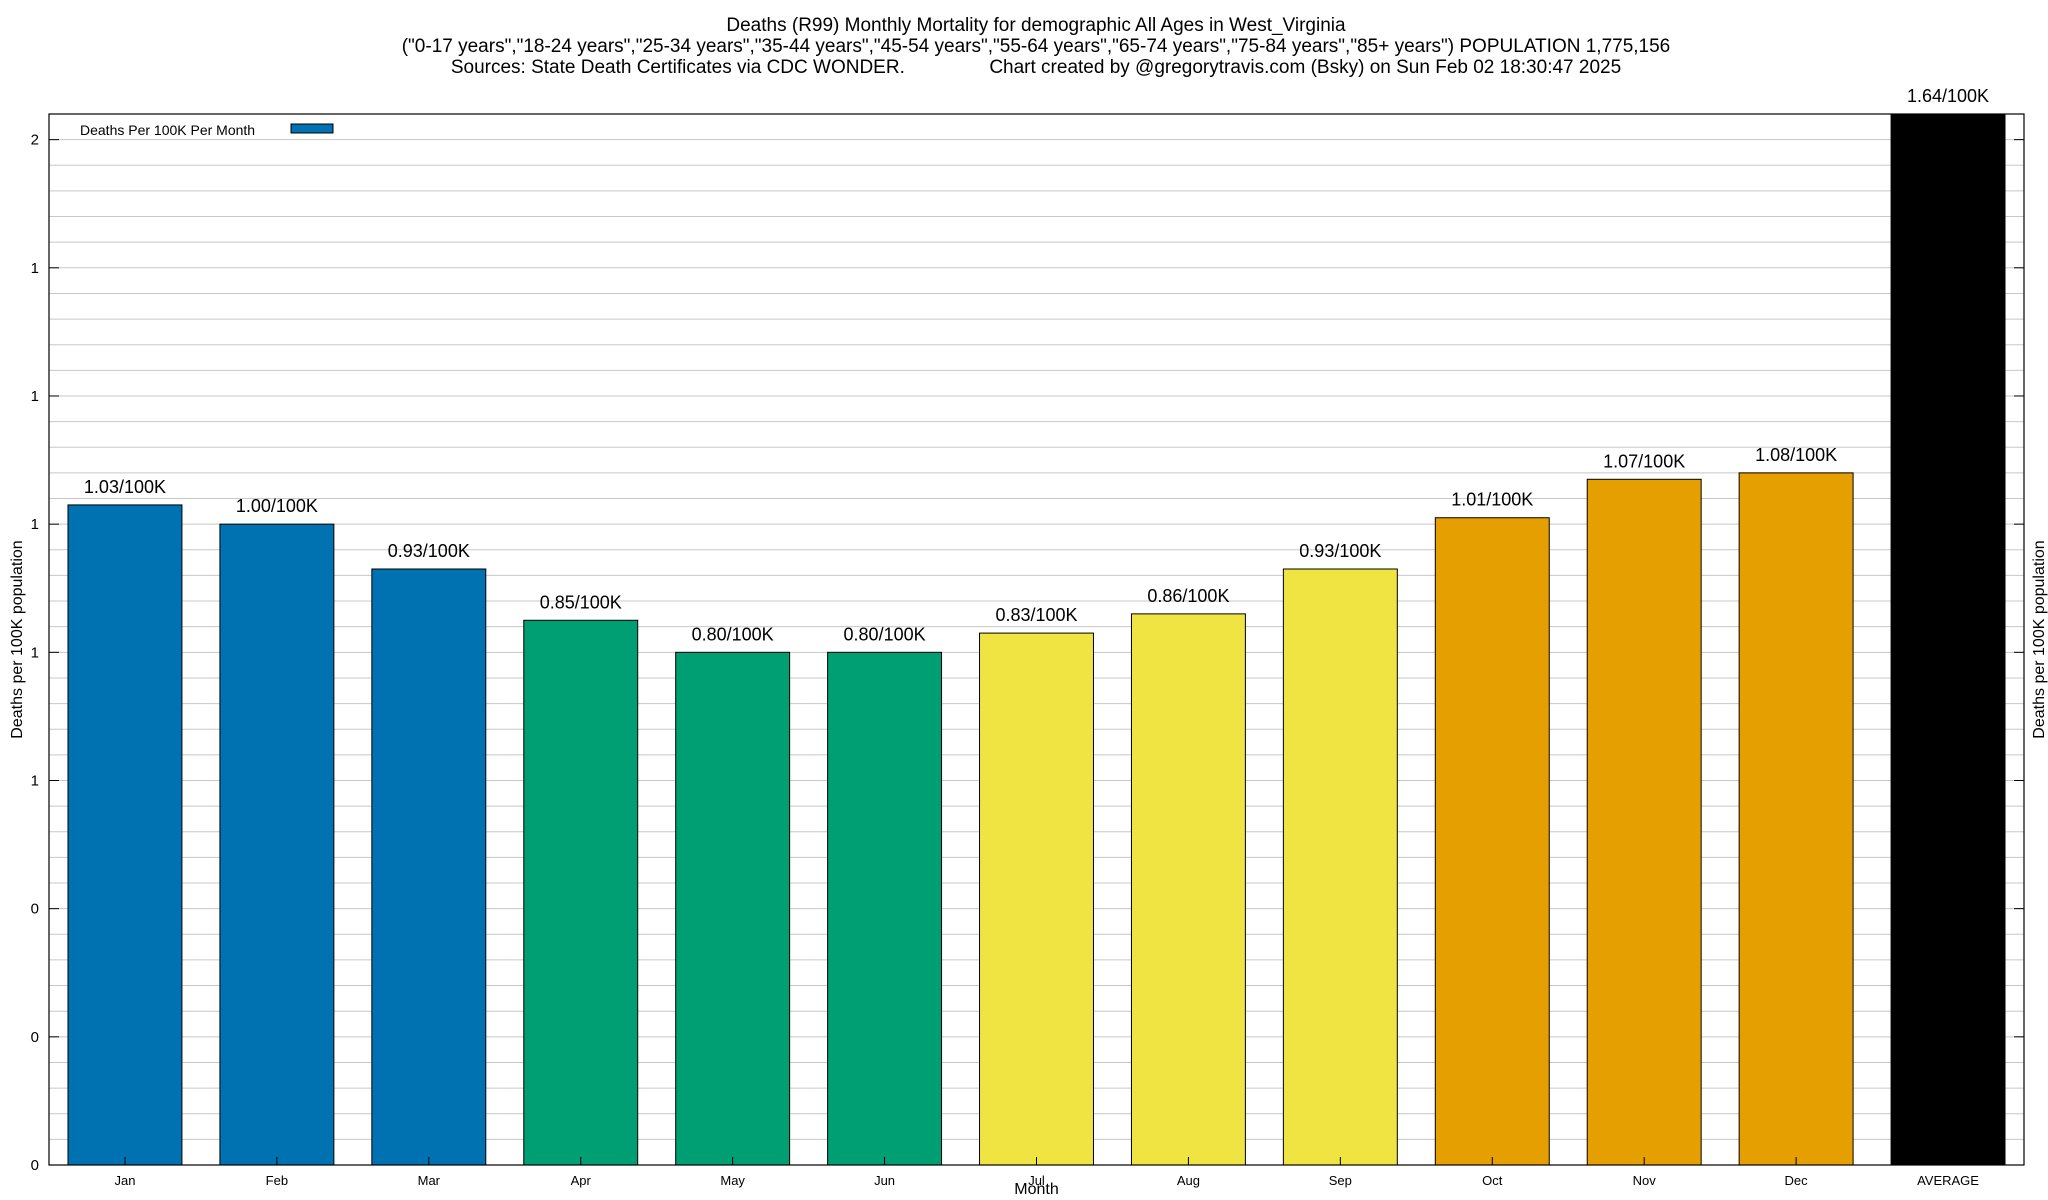  I want to click on bar-average, so click(1948, 639).